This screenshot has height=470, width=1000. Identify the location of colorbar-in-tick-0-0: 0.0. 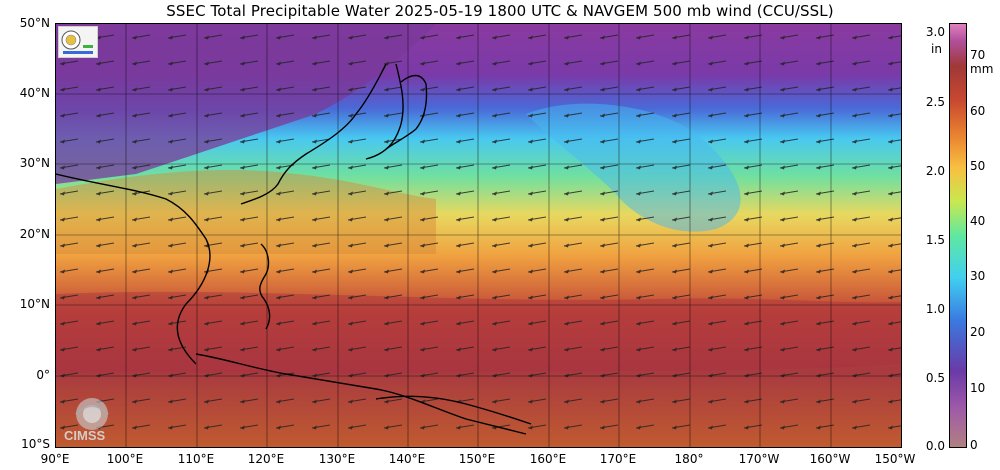
(935, 446).